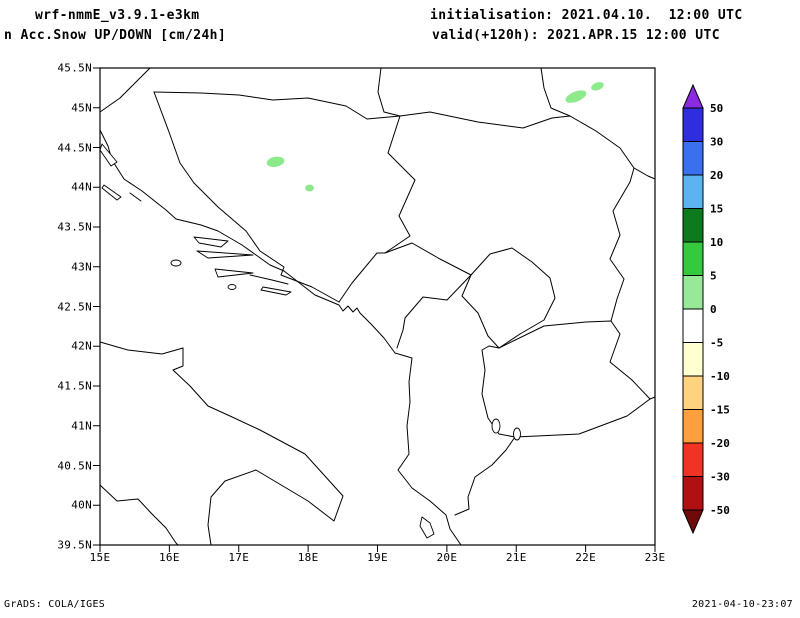  I want to click on valid-time: valid(+120h): 2021.APR.15 12:00 UTC, so click(576, 35).